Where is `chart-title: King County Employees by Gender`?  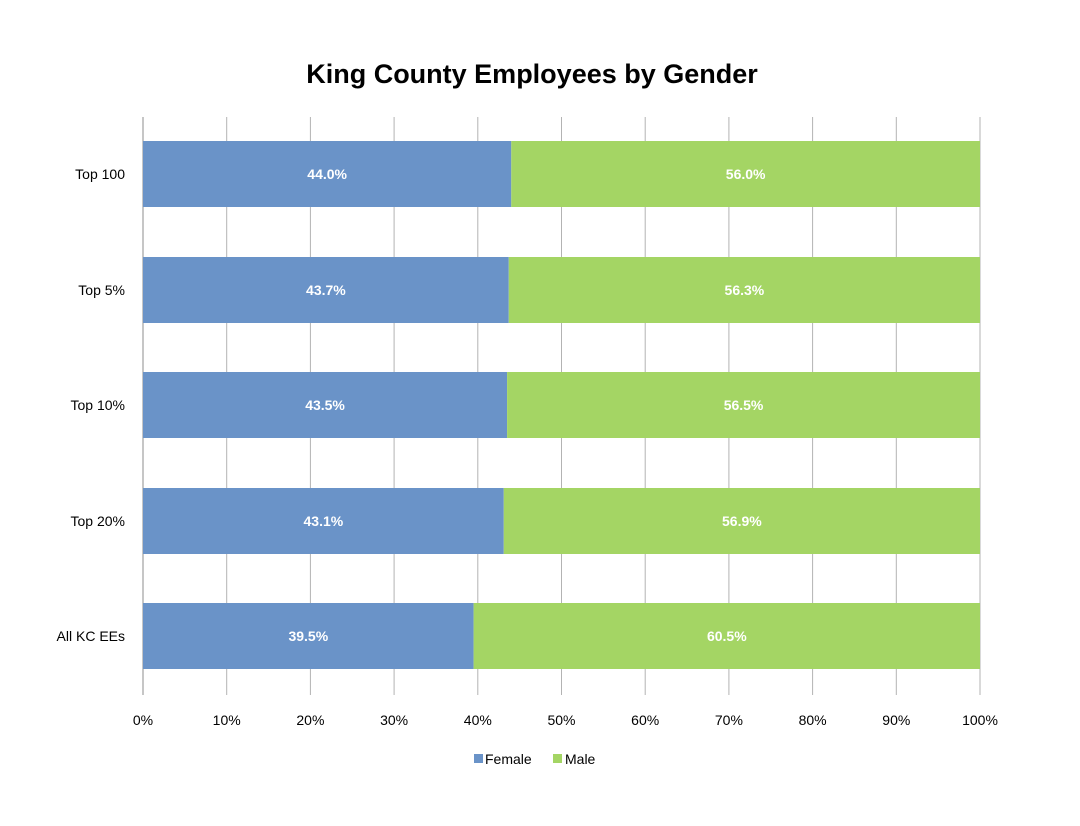
chart-title: King County Employees by Gender is located at coordinates (532, 74).